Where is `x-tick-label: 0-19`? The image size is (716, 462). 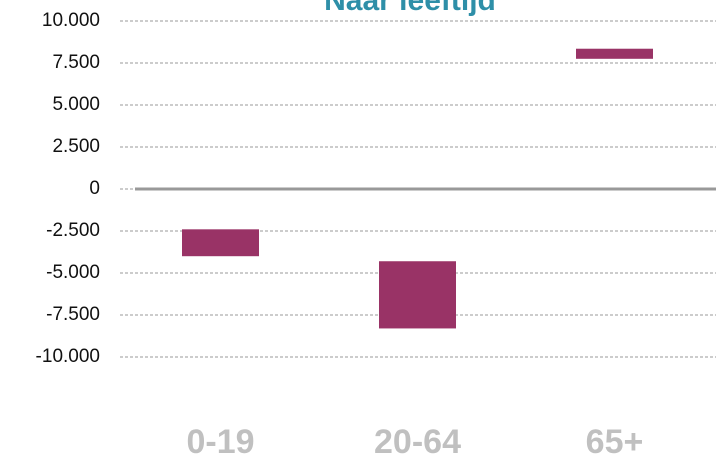 x-tick-label: 0-19 is located at coordinates (220, 442).